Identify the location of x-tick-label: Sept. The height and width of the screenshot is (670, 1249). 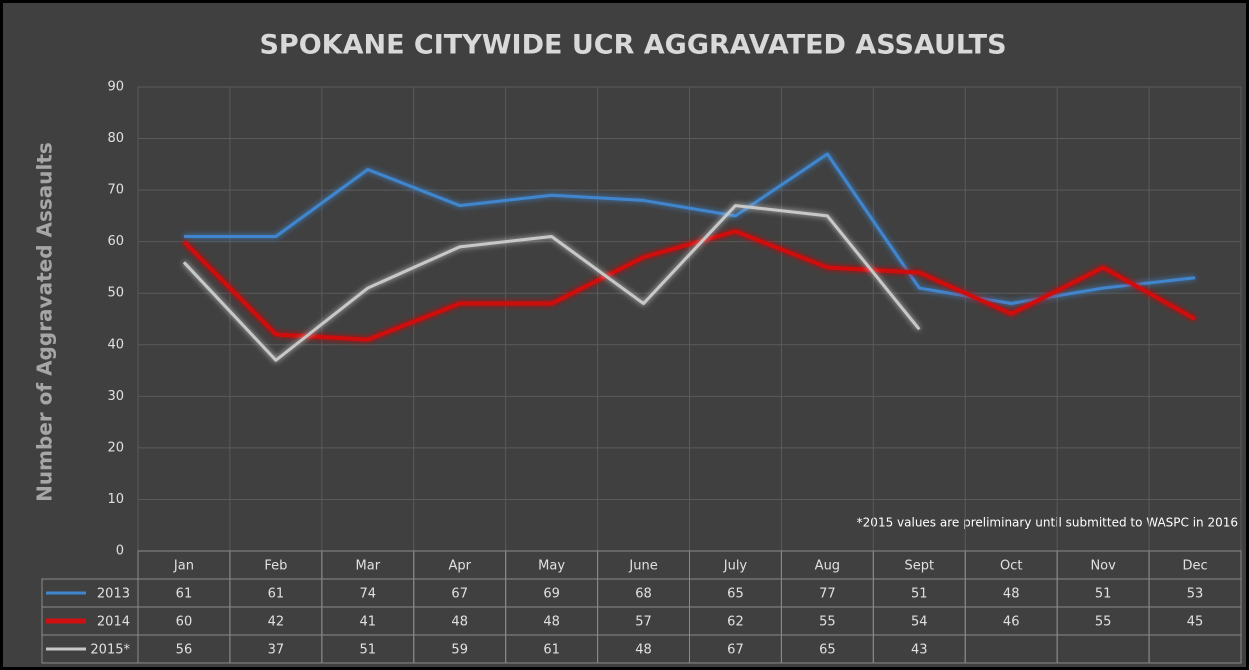
(919, 566).